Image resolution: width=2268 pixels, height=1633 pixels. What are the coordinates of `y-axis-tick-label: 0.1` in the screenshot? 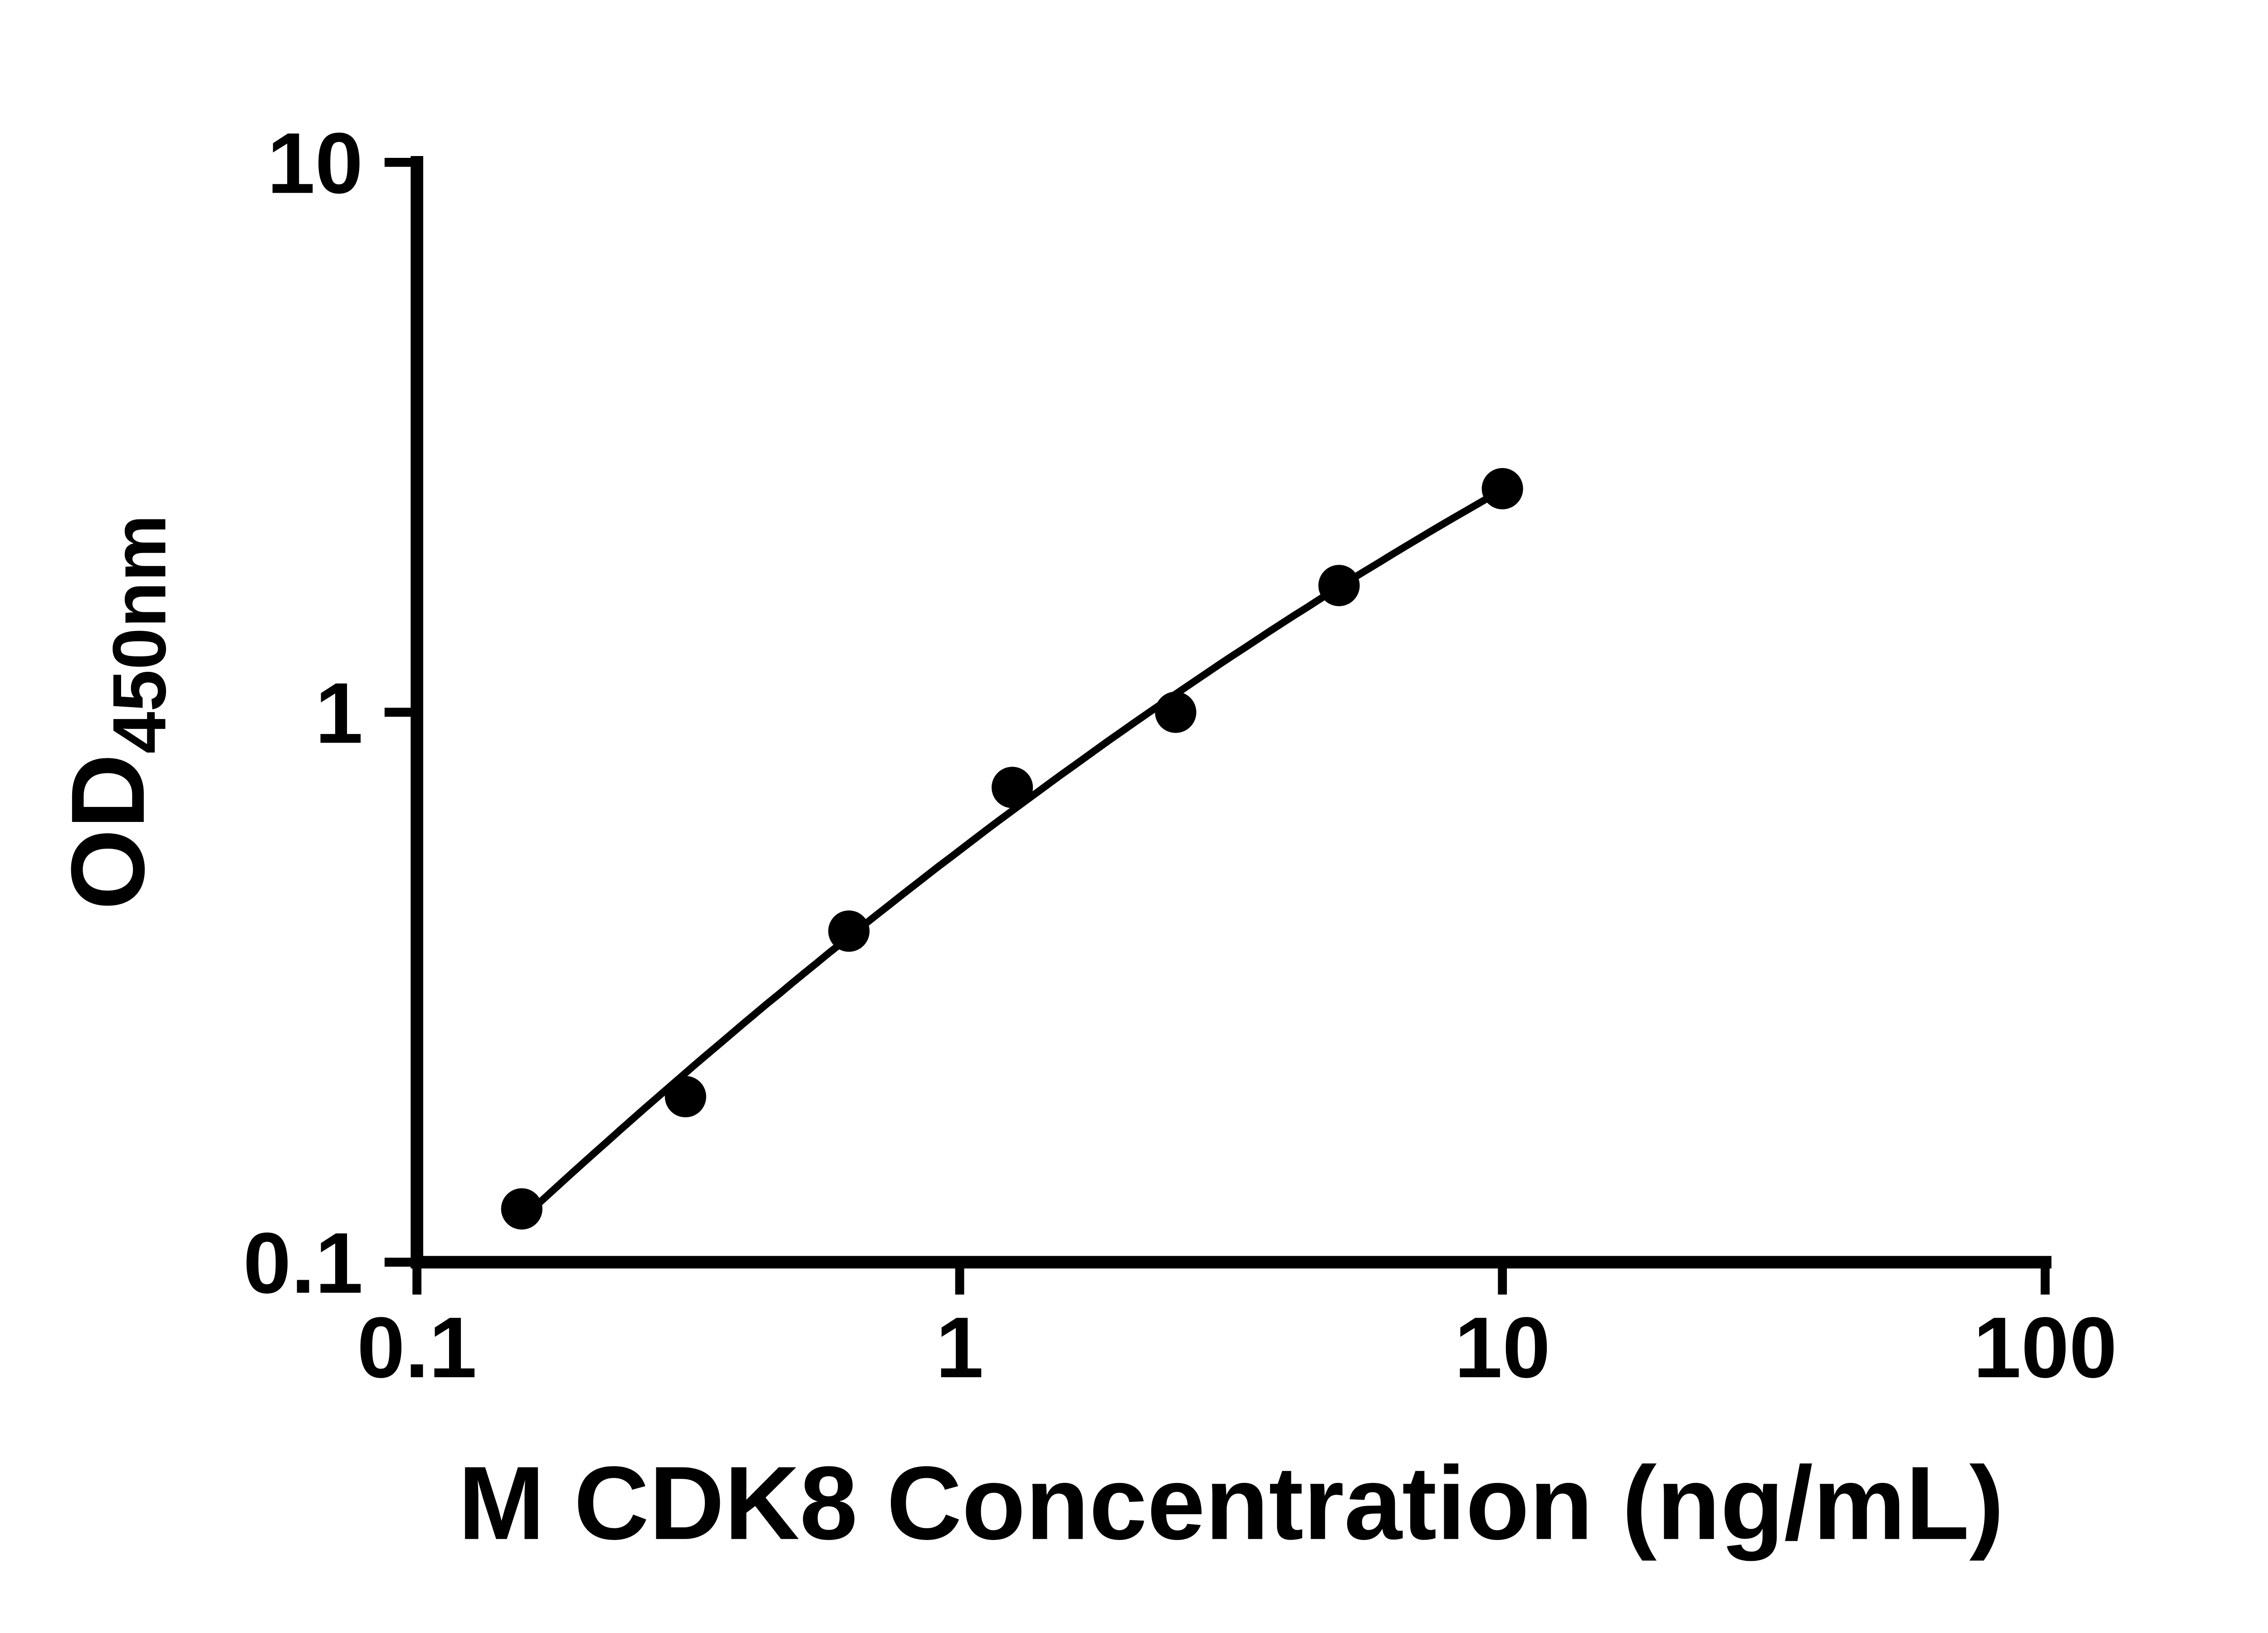 It's located at (303, 1263).